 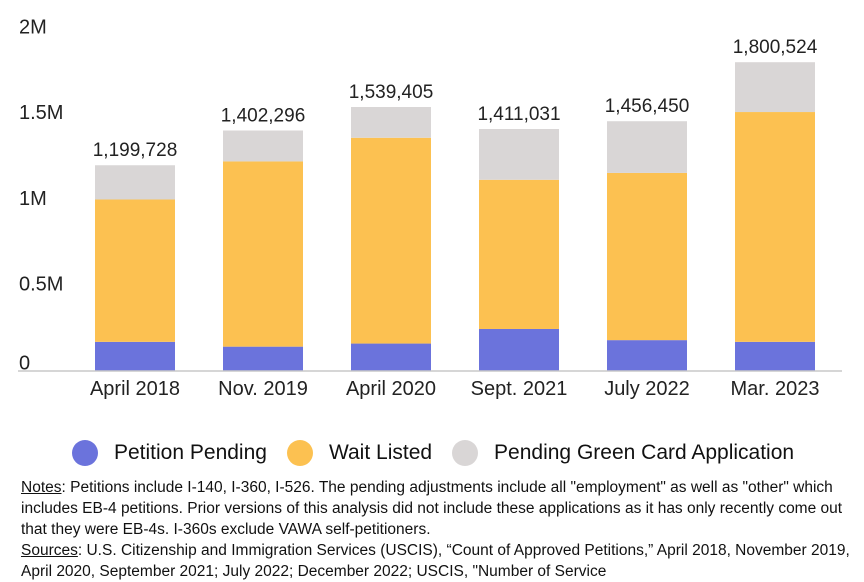 I want to click on legend-label-wait-listed: Wait Listed, so click(x=380, y=452).